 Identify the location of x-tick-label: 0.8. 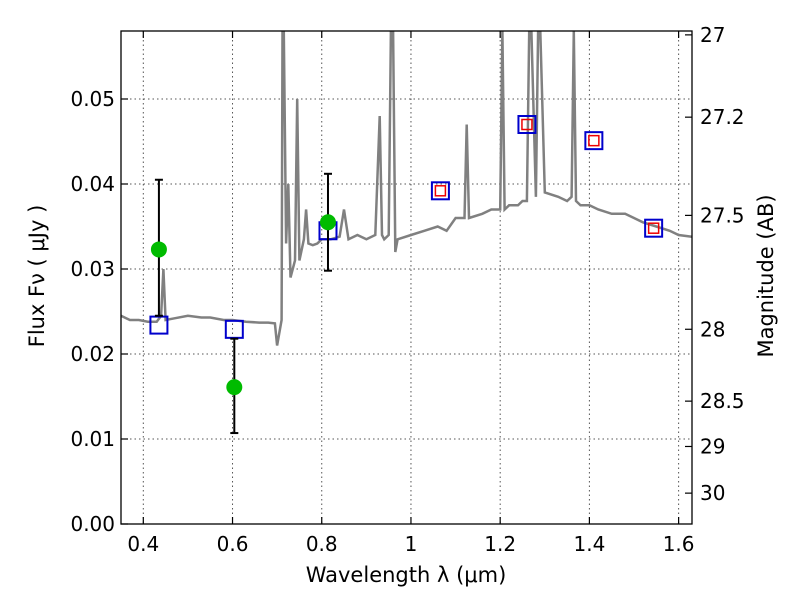
(322, 544).